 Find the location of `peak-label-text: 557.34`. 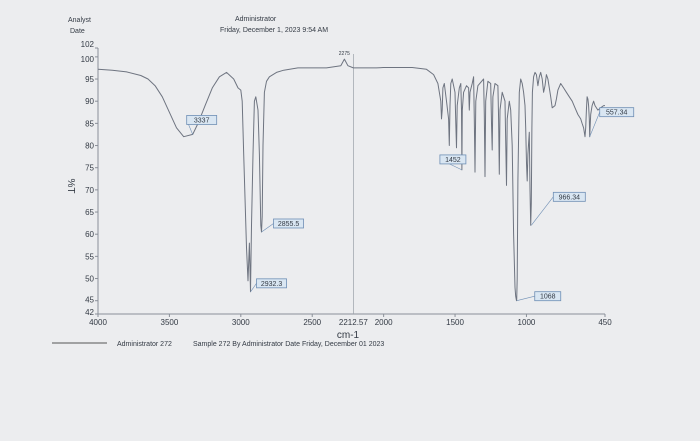

peak-label-text: 557.34 is located at coordinates (617, 113).